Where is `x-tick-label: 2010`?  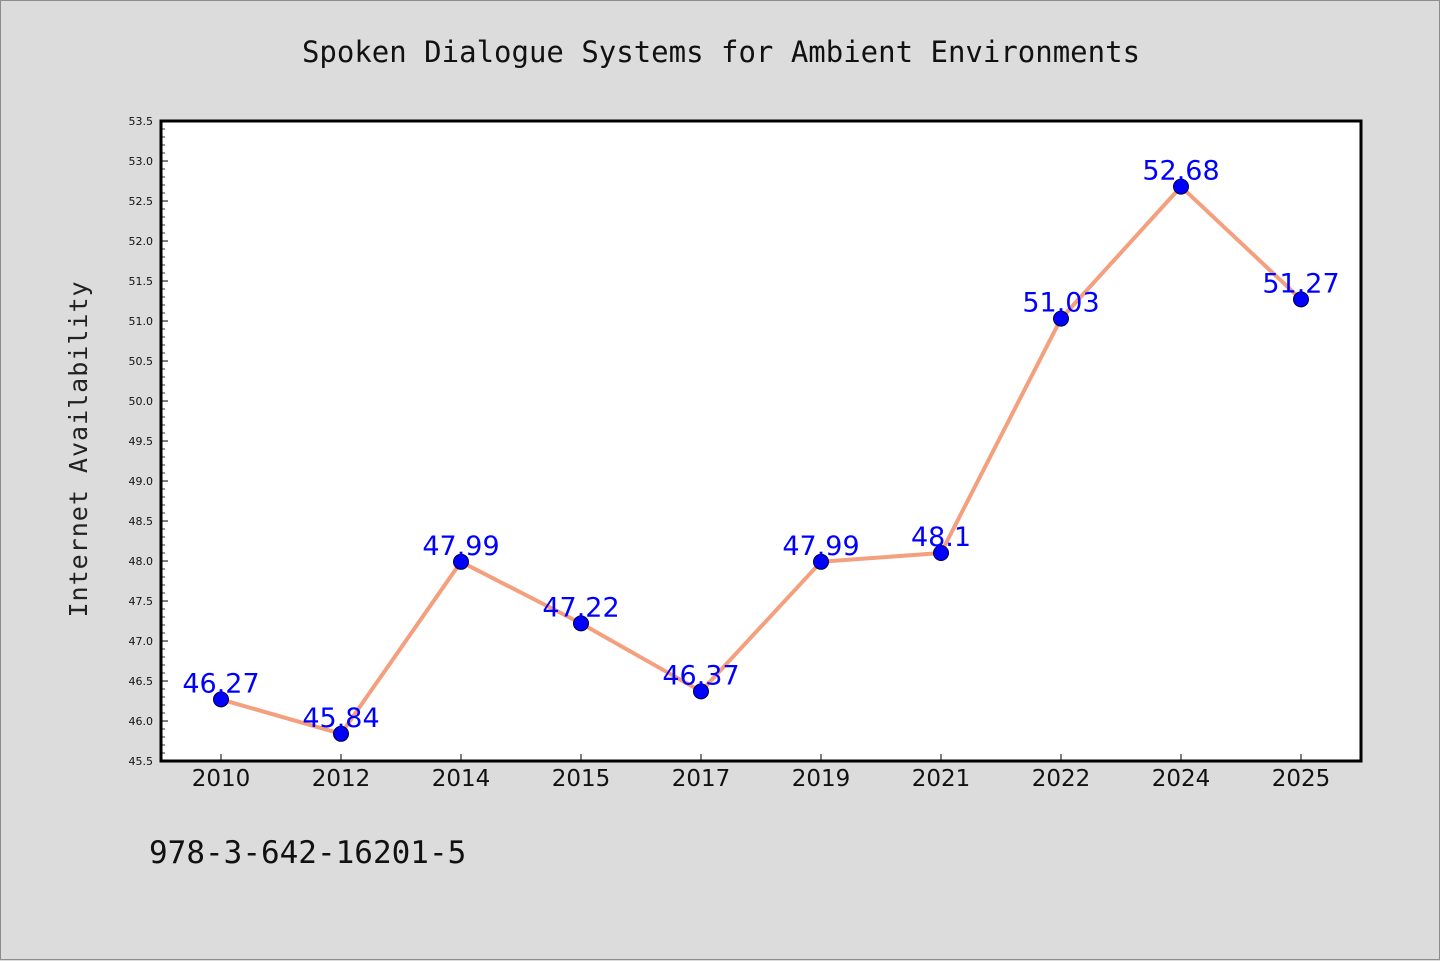 x-tick-label: 2010 is located at coordinates (221, 779).